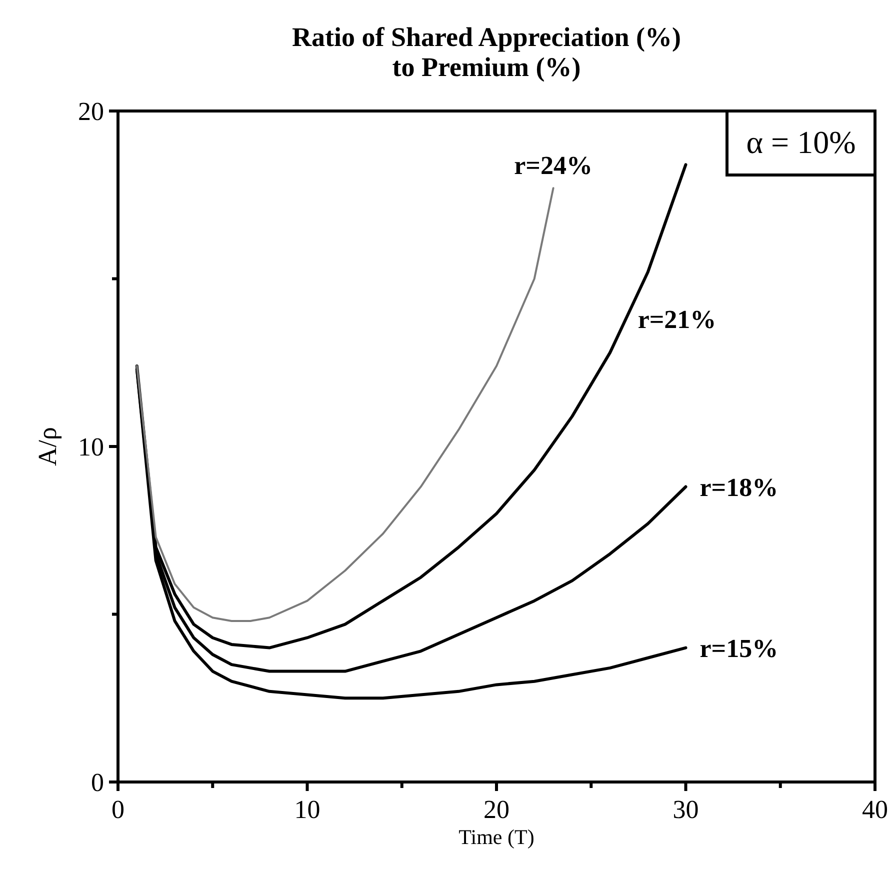 Image resolution: width=895 pixels, height=879 pixels. What do you see at coordinates (739, 648) in the screenshot?
I see `series-label: r=15%` at bounding box center [739, 648].